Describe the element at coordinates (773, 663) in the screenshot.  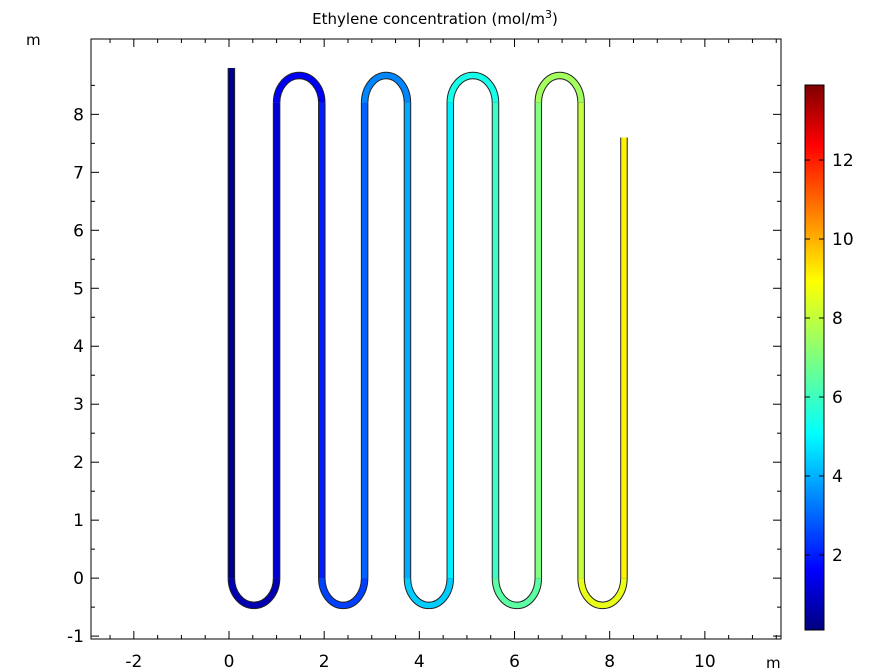
I see `x-axis-unit-label: m` at that location.